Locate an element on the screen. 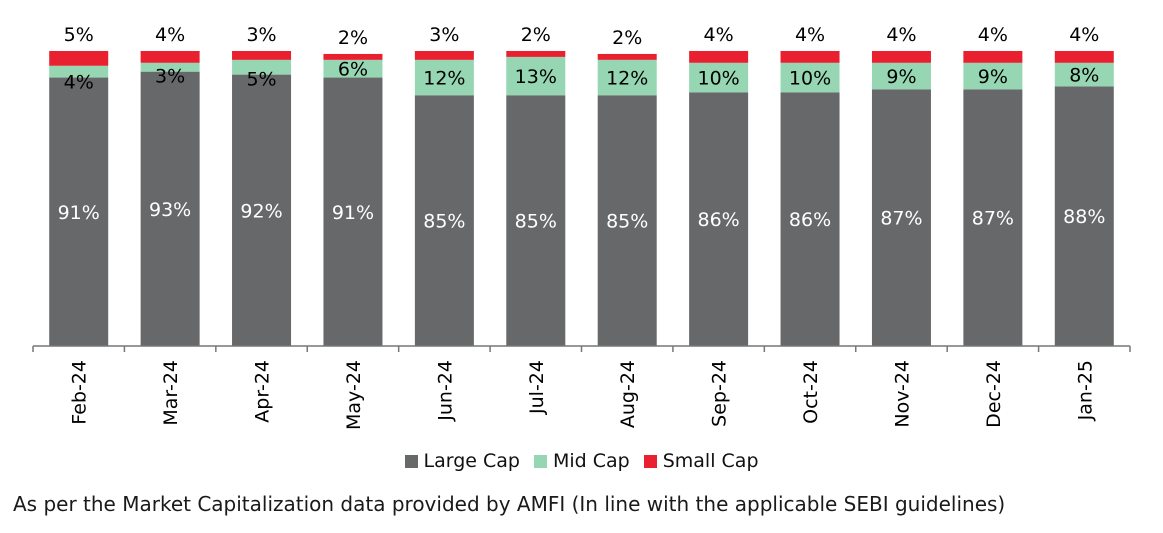  x-tick-label-jan-25: Jan-25 is located at coordinates (1085, 390).